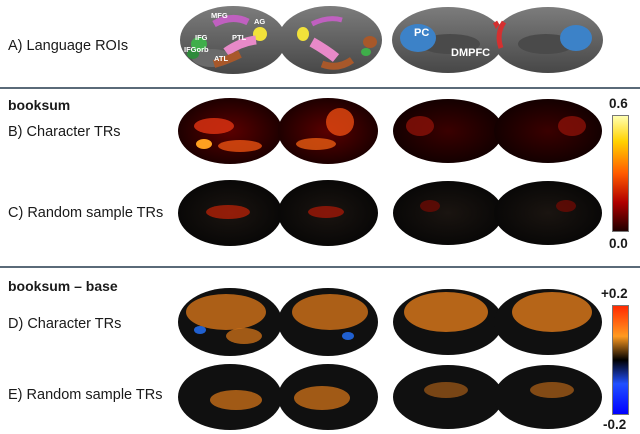 The width and height of the screenshot is (640, 434). What do you see at coordinates (390, 131) in the screenshot?
I see `brains-row-b` at bounding box center [390, 131].